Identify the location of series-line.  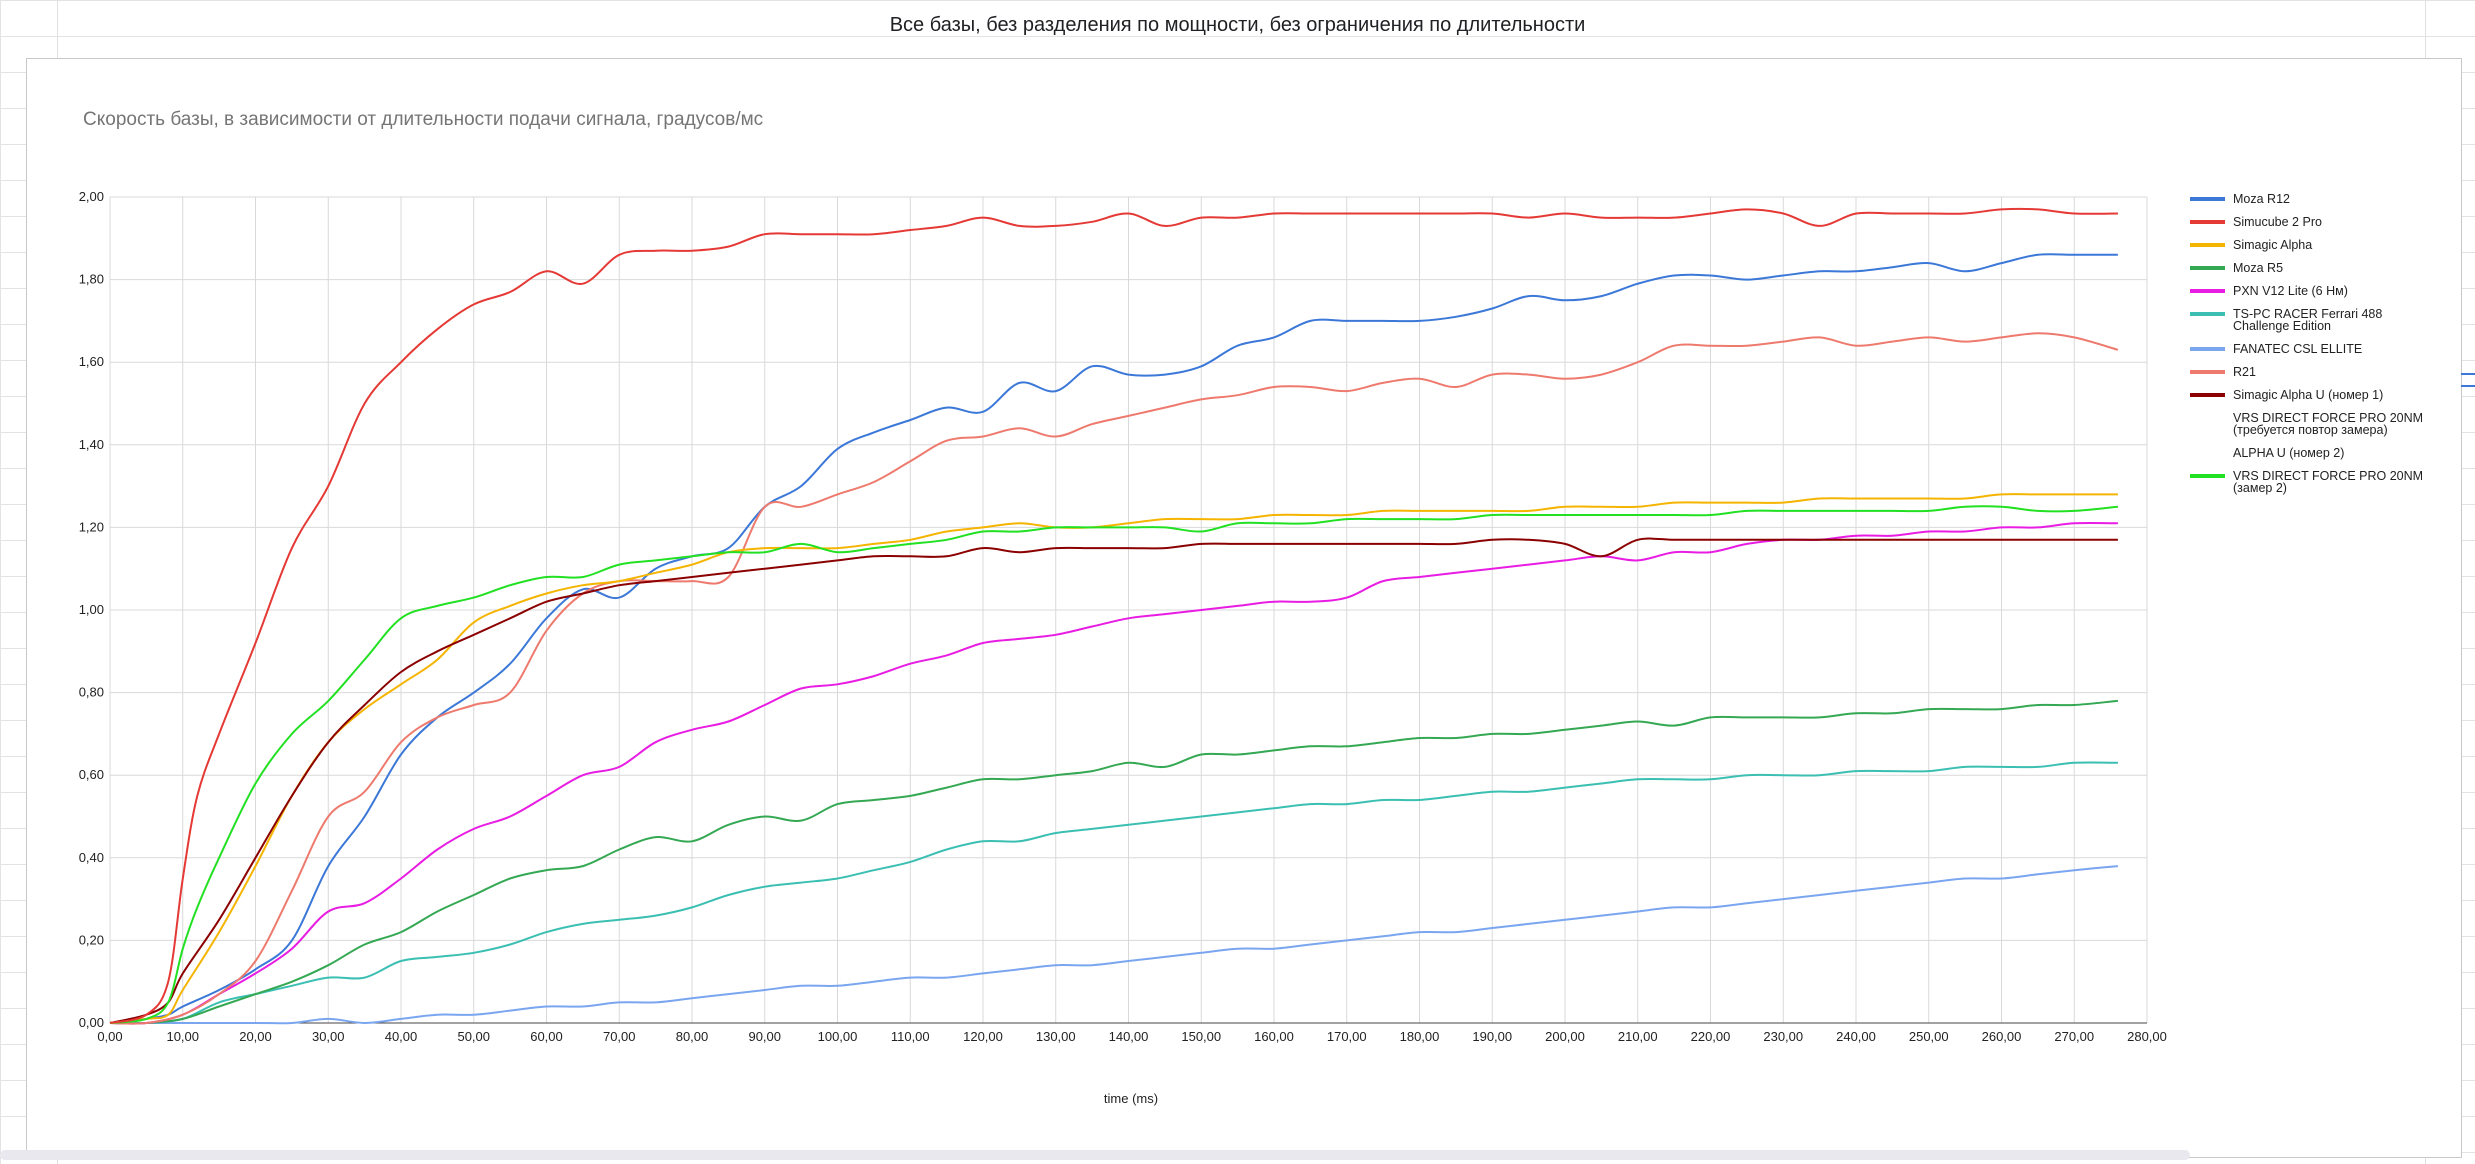
(1114, 945).